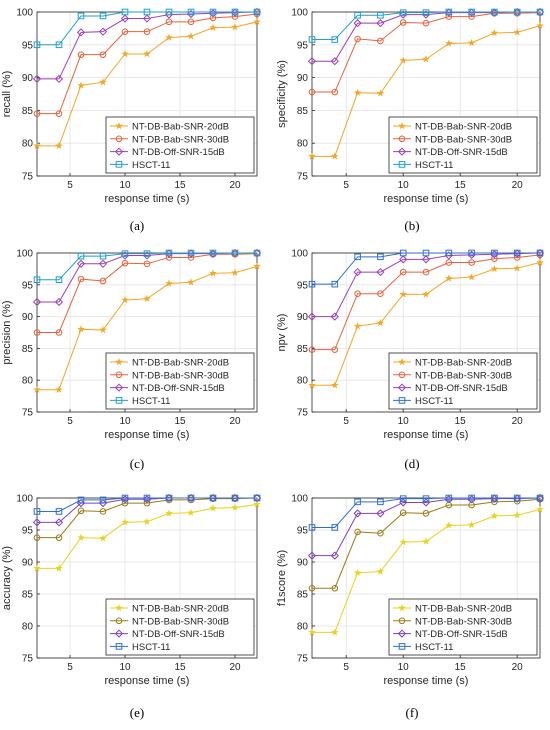 The image size is (550, 730). What do you see at coordinates (137, 225) in the screenshot?
I see `caption-a: (a)` at bounding box center [137, 225].